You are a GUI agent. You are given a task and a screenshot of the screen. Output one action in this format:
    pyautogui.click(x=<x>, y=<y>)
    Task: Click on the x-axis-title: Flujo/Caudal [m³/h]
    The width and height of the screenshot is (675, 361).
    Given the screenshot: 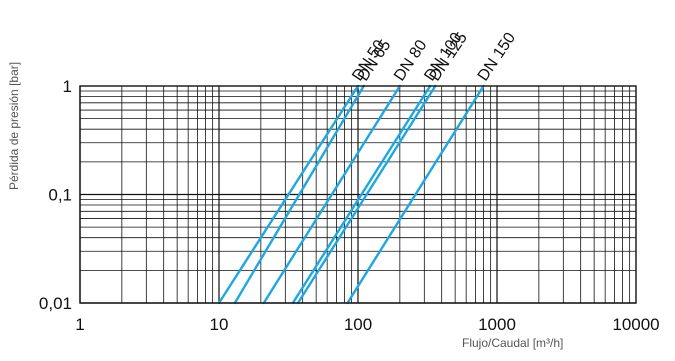 What is the action you would take?
    pyautogui.click(x=512, y=343)
    